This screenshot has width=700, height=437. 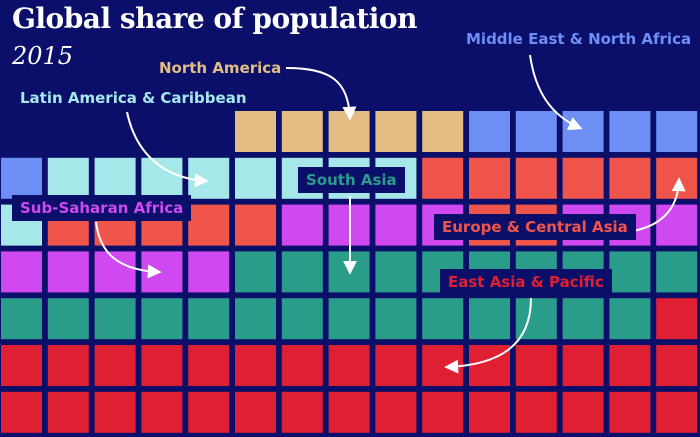 What do you see at coordinates (102, 208) in the screenshot?
I see `label-sub-saharan: Sub-Saharan Africa` at bounding box center [102, 208].